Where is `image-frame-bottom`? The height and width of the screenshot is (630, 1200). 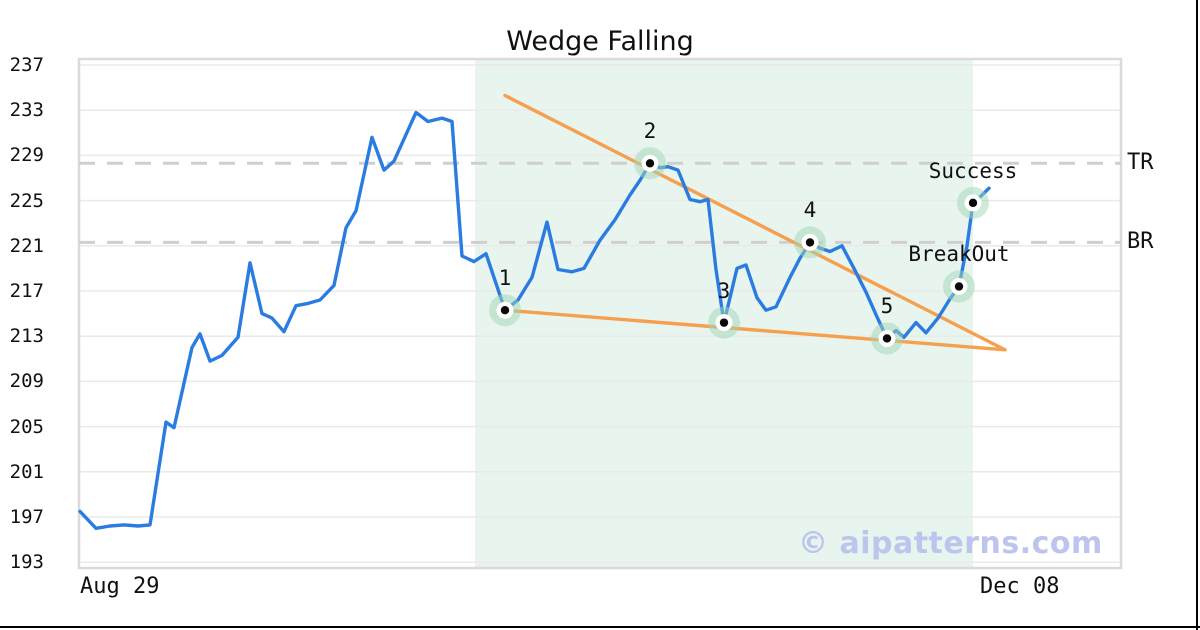
image-frame-bottom is located at coordinates (600, 627).